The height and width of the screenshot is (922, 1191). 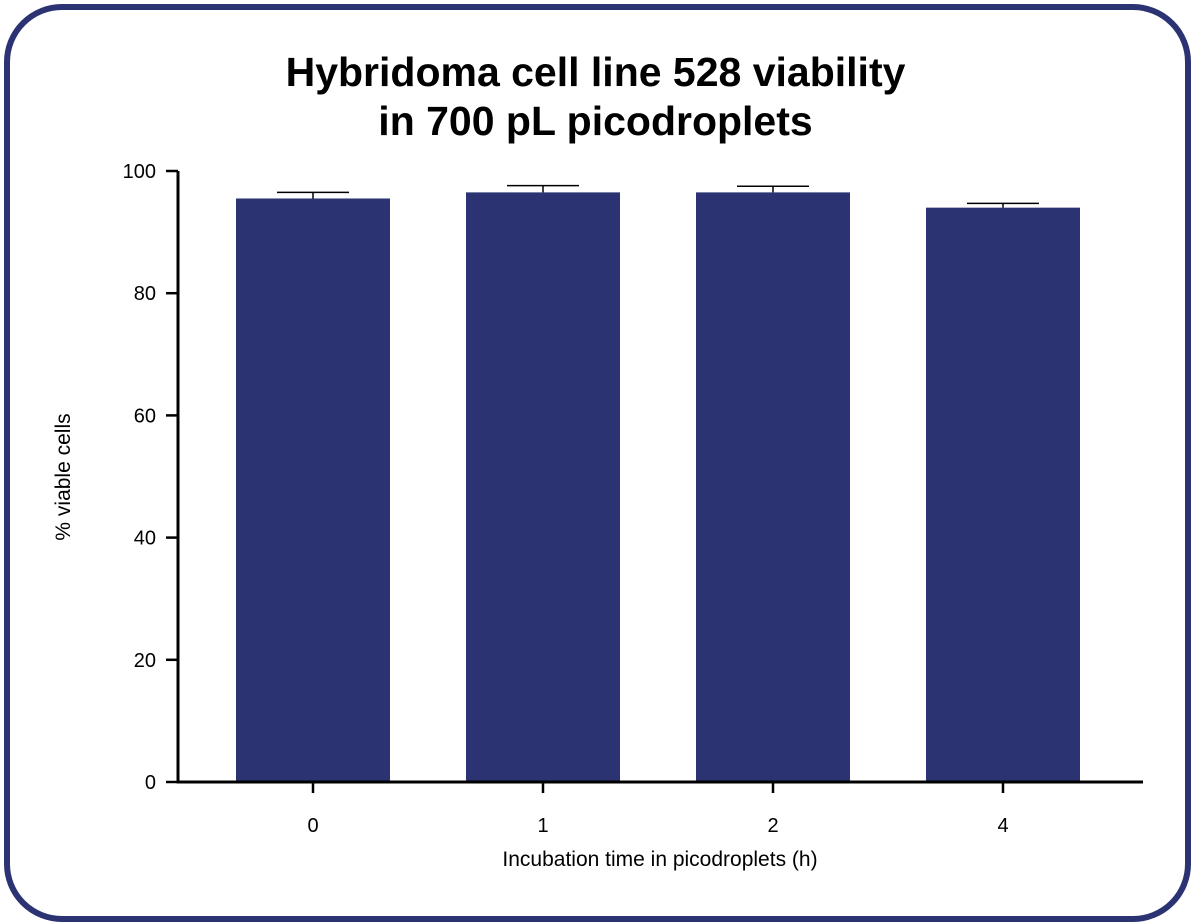 I want to click on x-tick-label-4: 4, so click(x=1002, y=826).